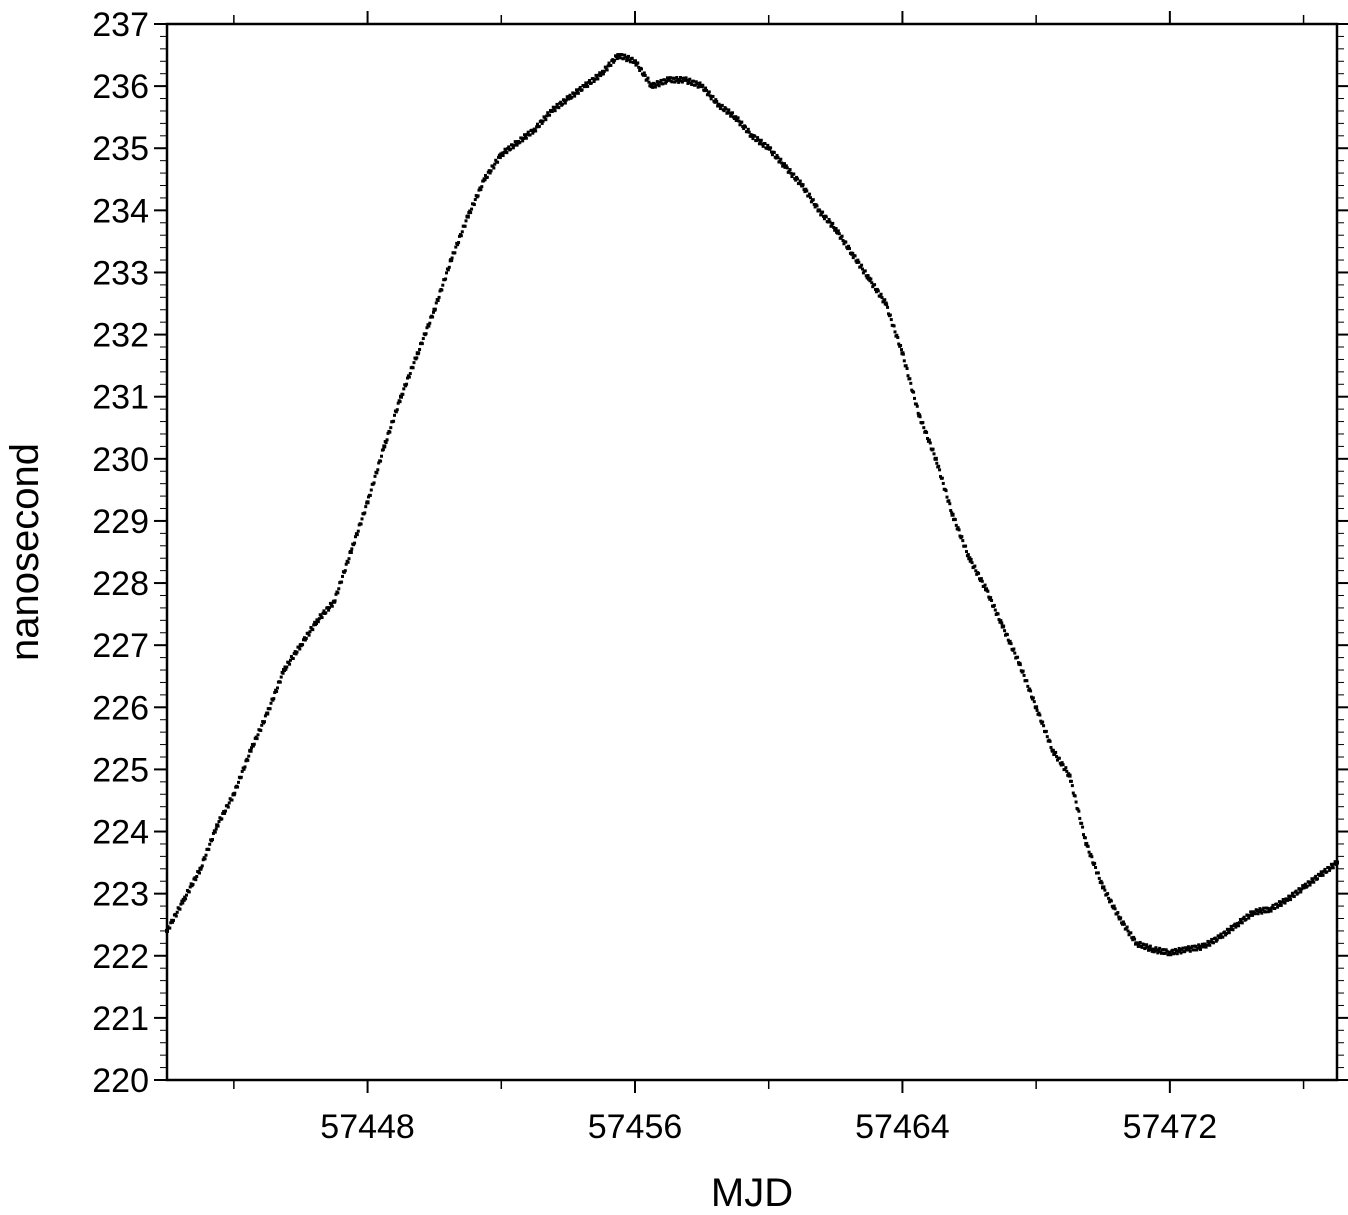 Image resolution: width=1348 pixels, height=1215 pixels. Describe the element at coordinates (120, 398) in the screenshot. I see `y-tick-label: 231` at that location.